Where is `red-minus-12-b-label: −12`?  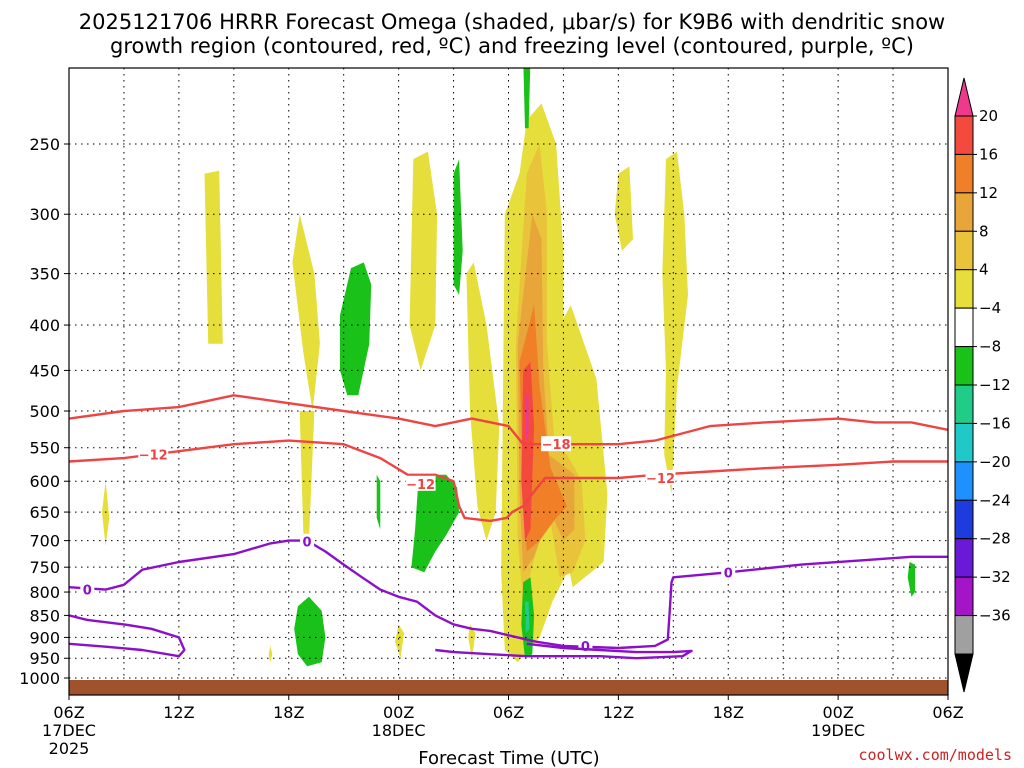
red-minus-12-b-label: −12 is located at coordinates (420, 485).